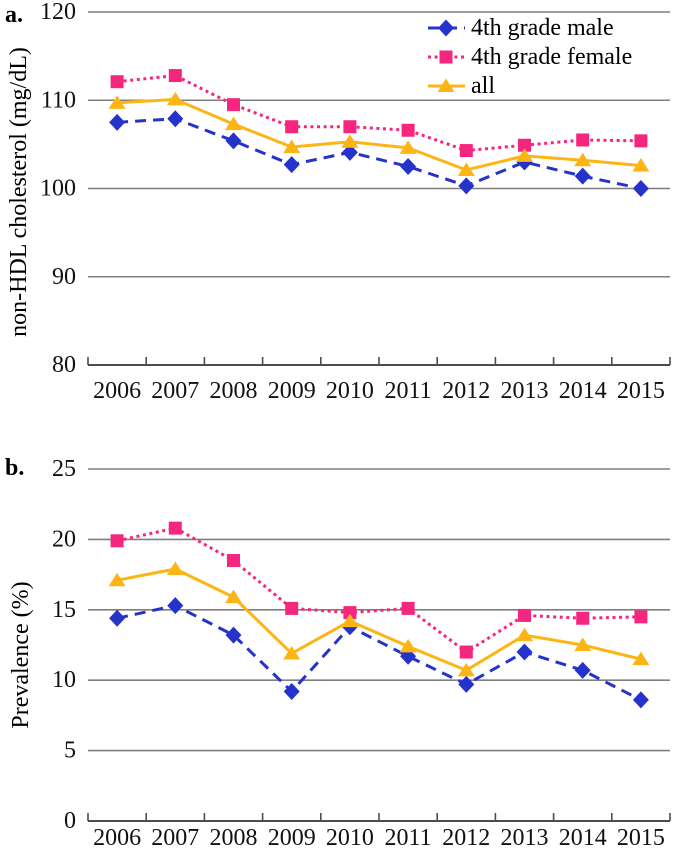 The width and height of the screenshot is (678, 854). What do you see at coordinates (175, 391) in the screenshot?
I see `x-tick-label: 2007` at bounding box center [175, 391].